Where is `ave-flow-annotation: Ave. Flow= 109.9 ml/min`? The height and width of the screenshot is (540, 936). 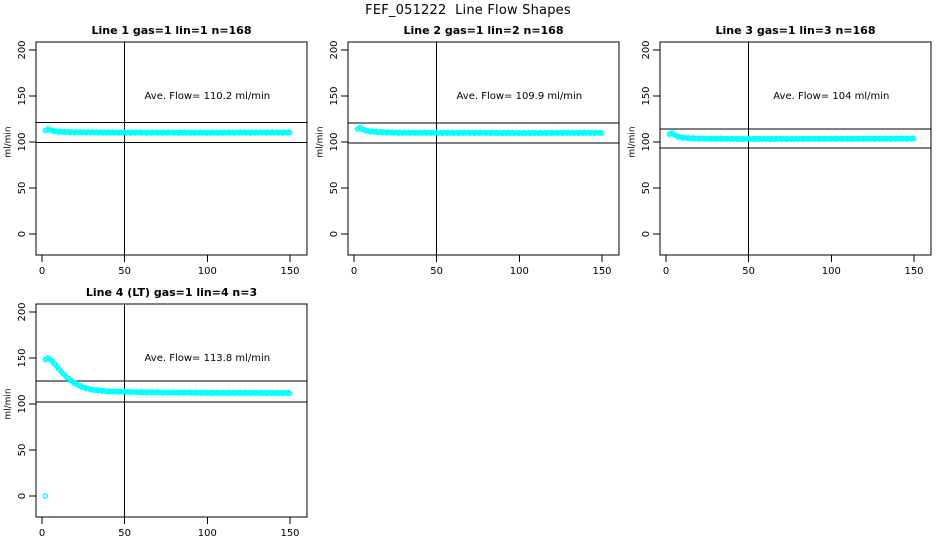 ave-flow-annotation: Ave. Flow= 109.9 ml/min is located at coordinates (520, 96).